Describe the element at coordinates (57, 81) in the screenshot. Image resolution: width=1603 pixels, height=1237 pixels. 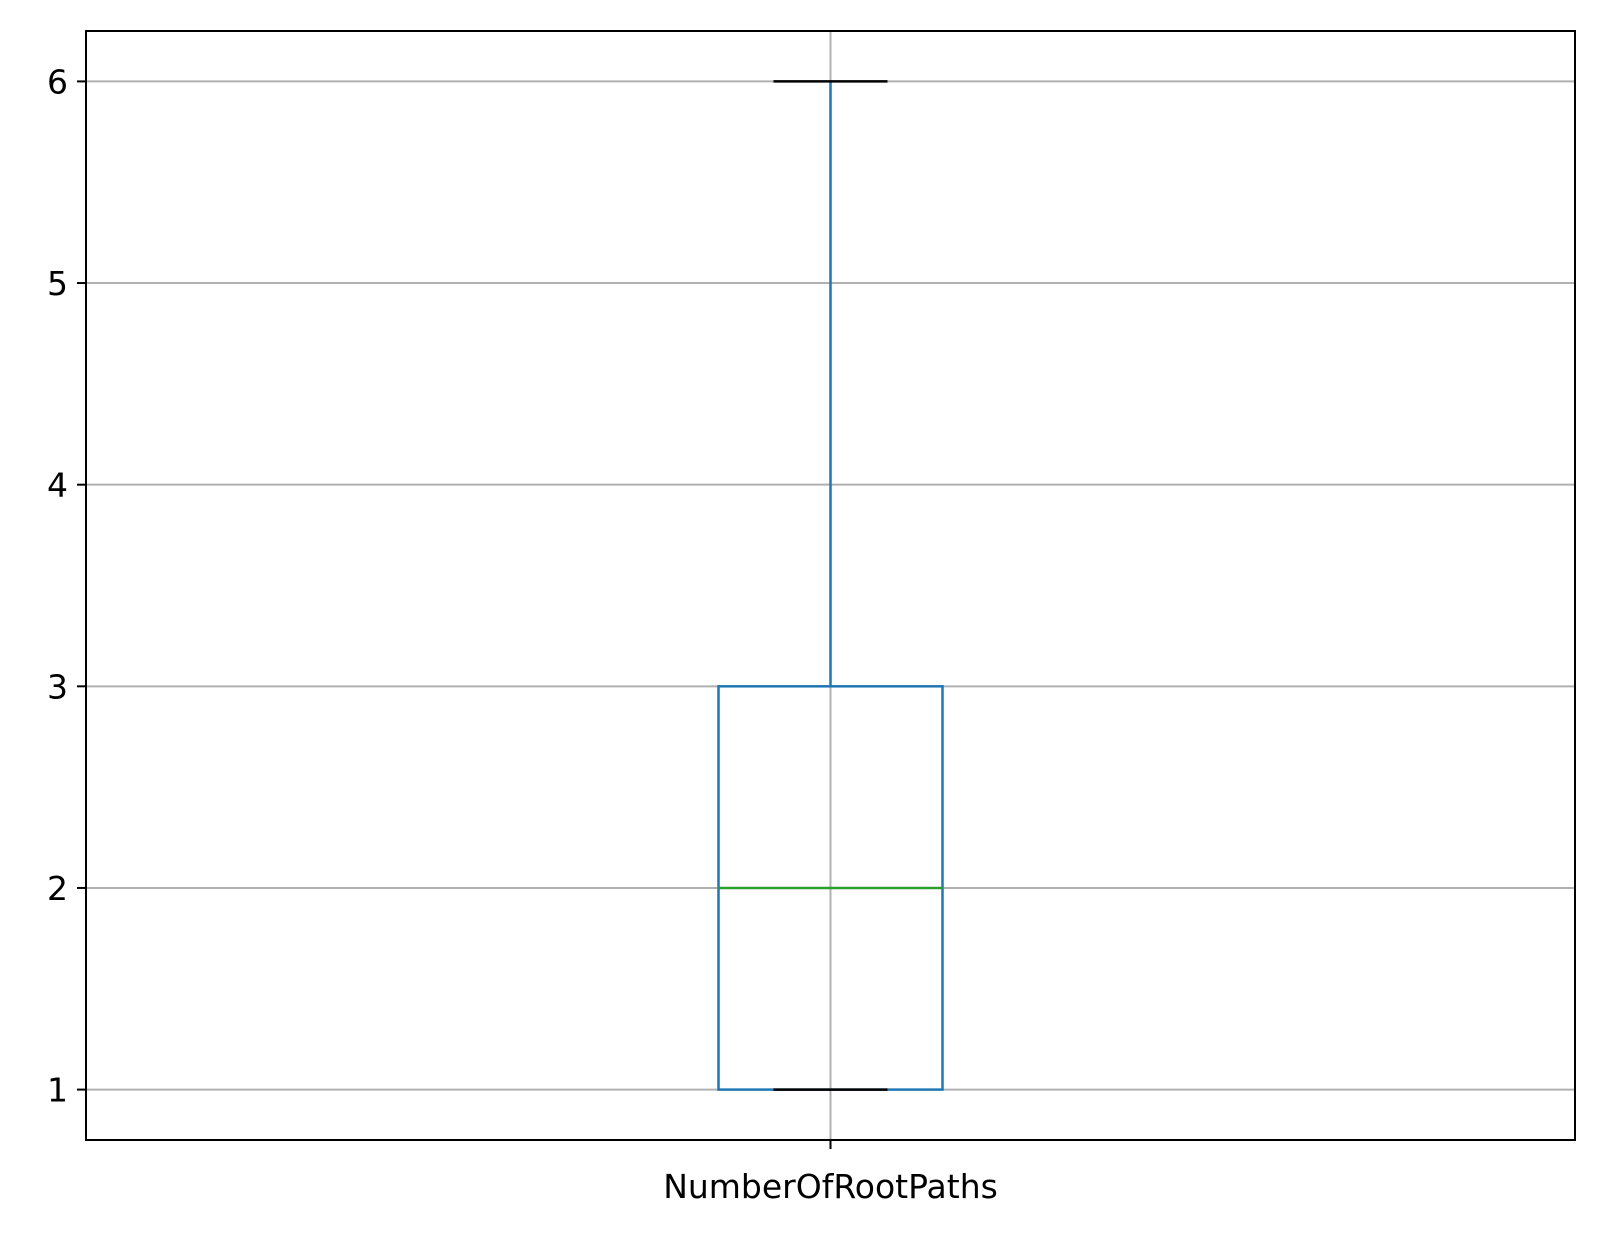
I see `y-tick-label: 6` at that location.